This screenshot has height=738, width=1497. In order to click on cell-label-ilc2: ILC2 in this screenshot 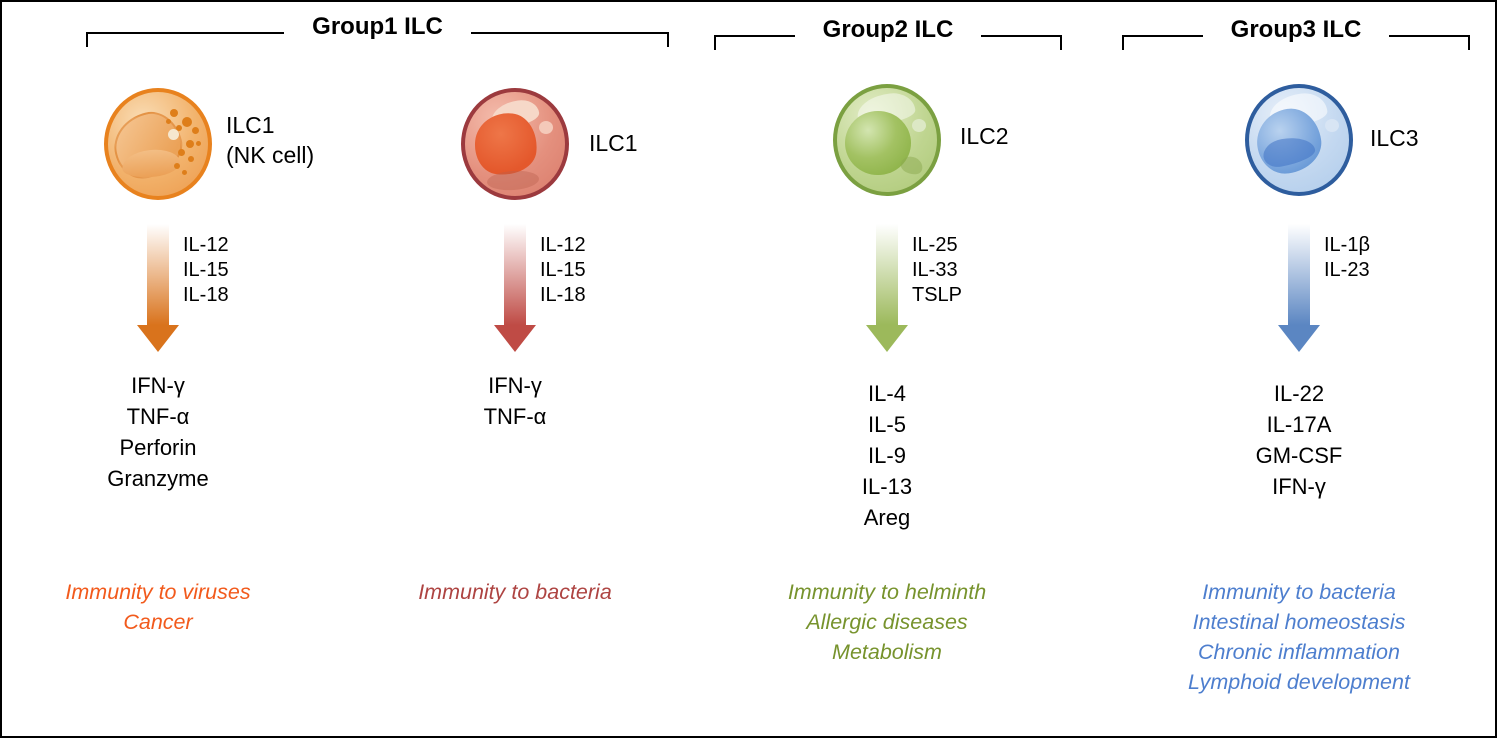, I will do `click(984, 136)`.